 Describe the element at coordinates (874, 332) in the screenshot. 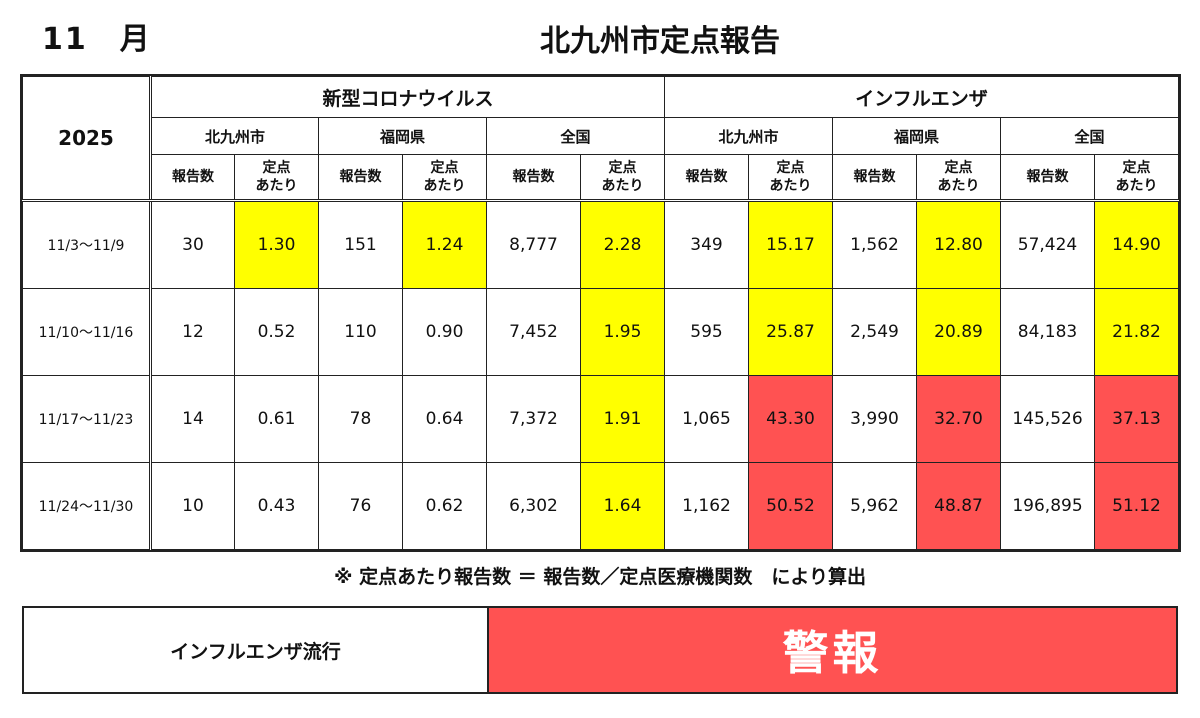

I see `report-count-cell: 2,549` at that location.